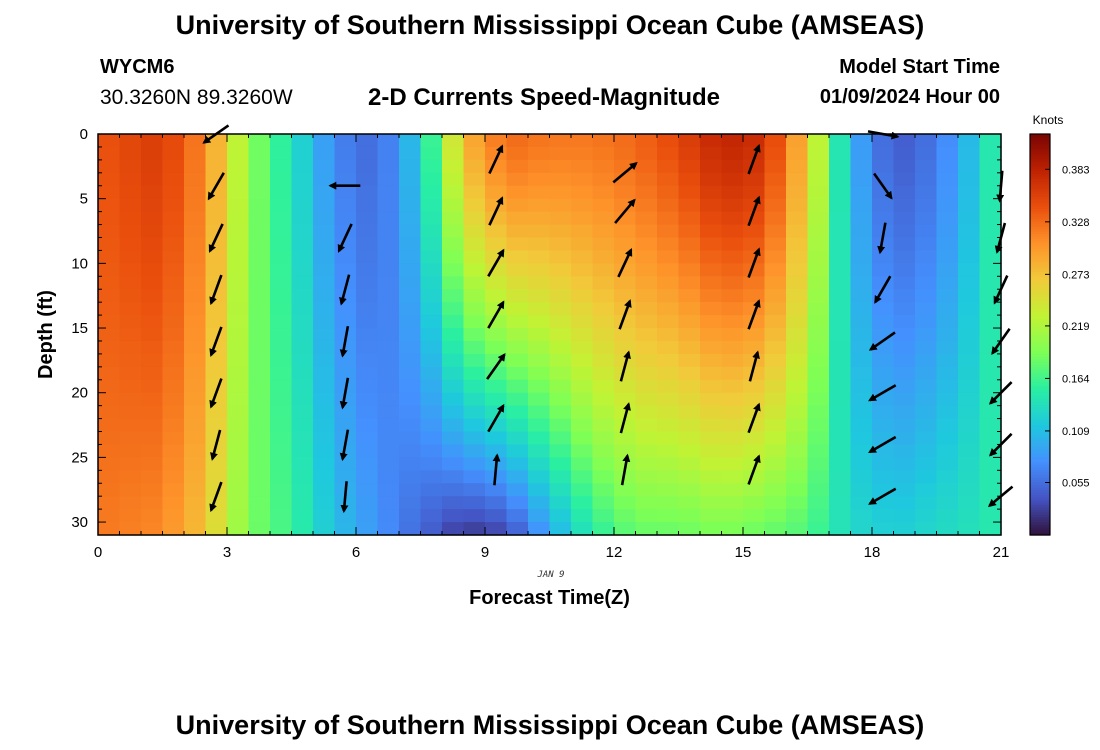  Describe the element at coordinates (544, 97) in the screenshot. I see `chart-subtitle: 2-D Currents Speed-Magnitude` at that location.